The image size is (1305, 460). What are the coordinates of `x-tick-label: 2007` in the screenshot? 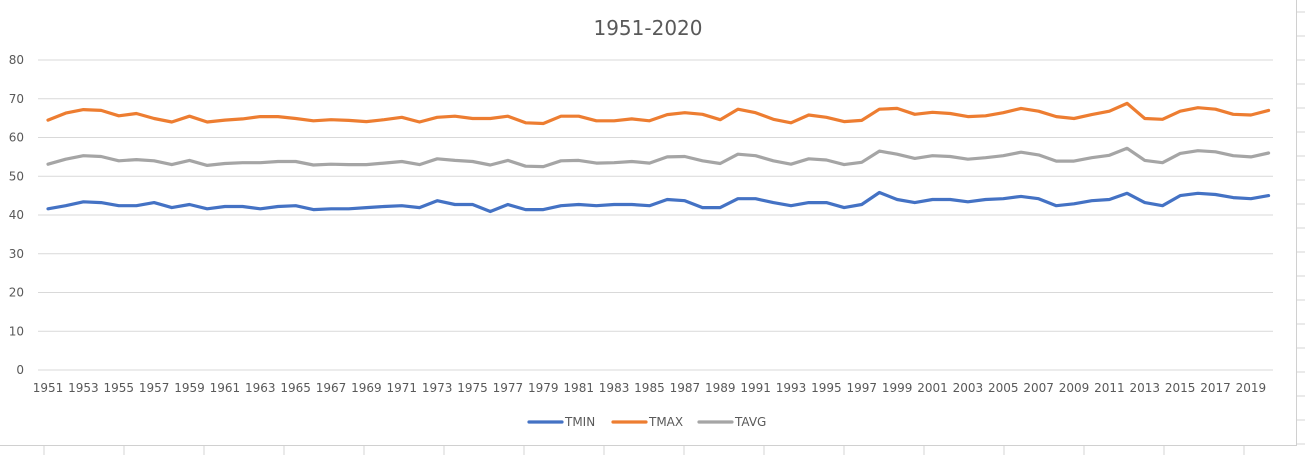 It's located at (1038, 388).